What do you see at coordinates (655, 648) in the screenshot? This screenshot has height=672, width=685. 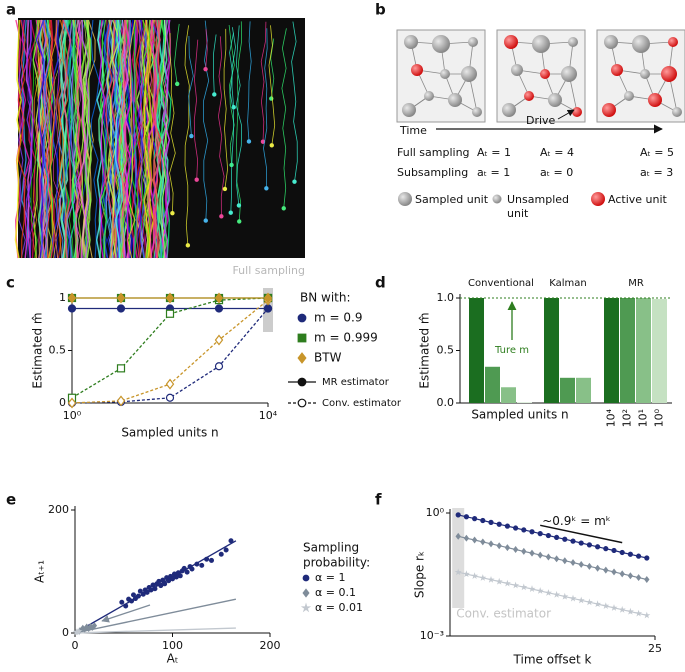 I see `x-tick-label: 25` at bounding box center [655, 648].